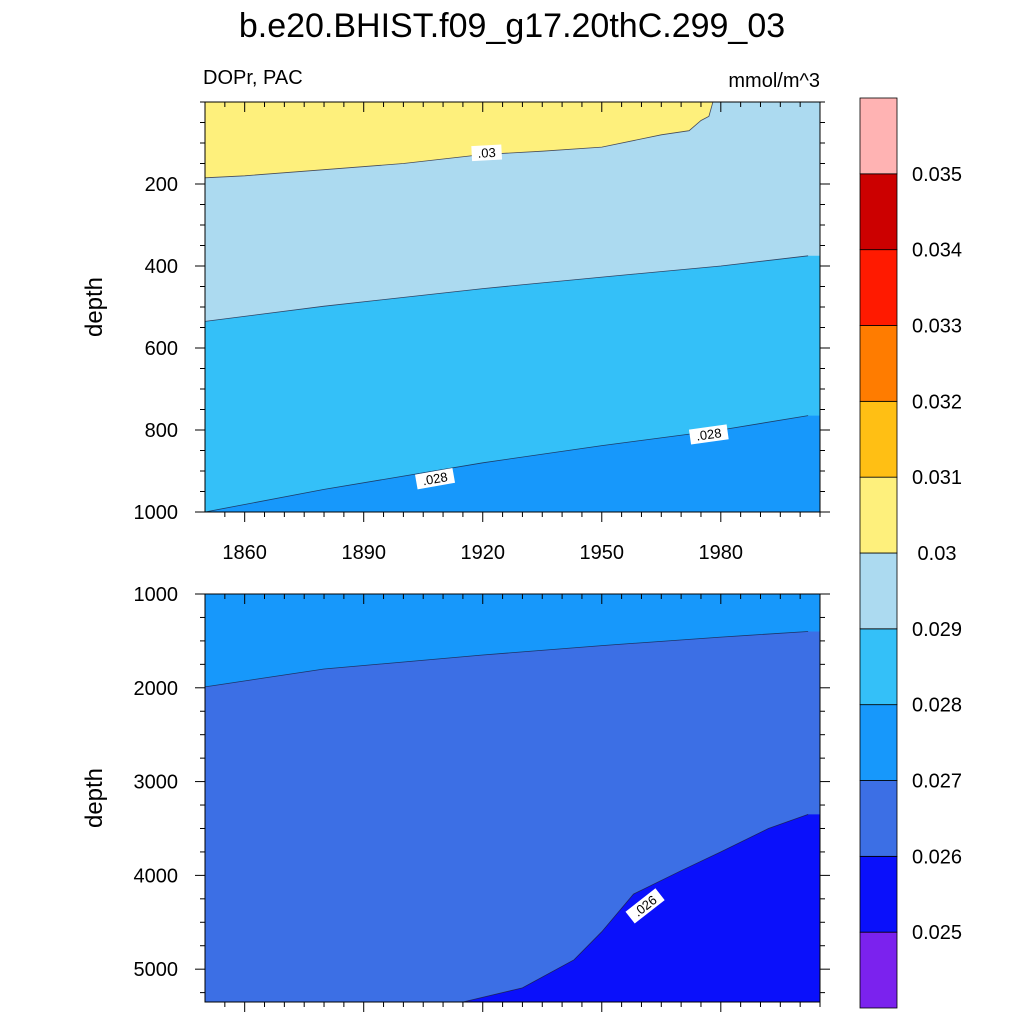 The width and height of the screenshot is (1024, 1024). What do you see at coordinates (507, 659) in the screenshot?
I see `contour-line-0.026-0.027` at bounding box center [507, 659].